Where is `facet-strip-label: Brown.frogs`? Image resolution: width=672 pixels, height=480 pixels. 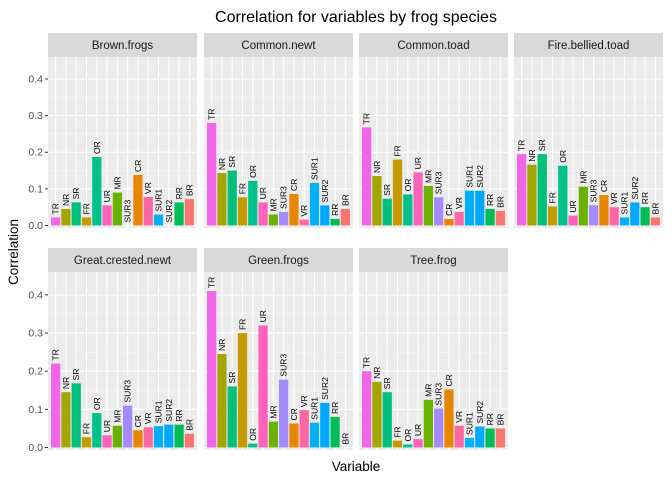
facet-strip-label: Brown.frogs is located at coordinates (123, 46).